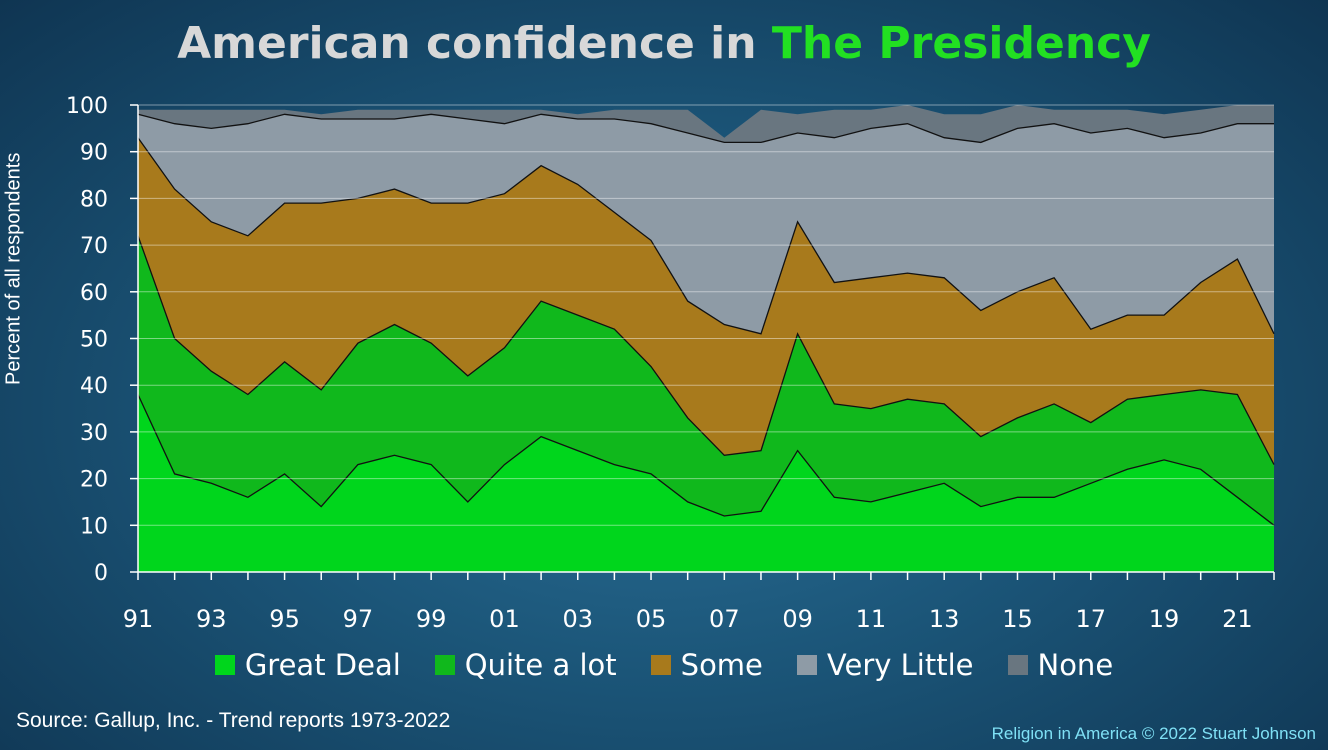  Describe the element at coordinates (1017, 619) in the screenshot. I see `x-tick-label: 15` at that location.